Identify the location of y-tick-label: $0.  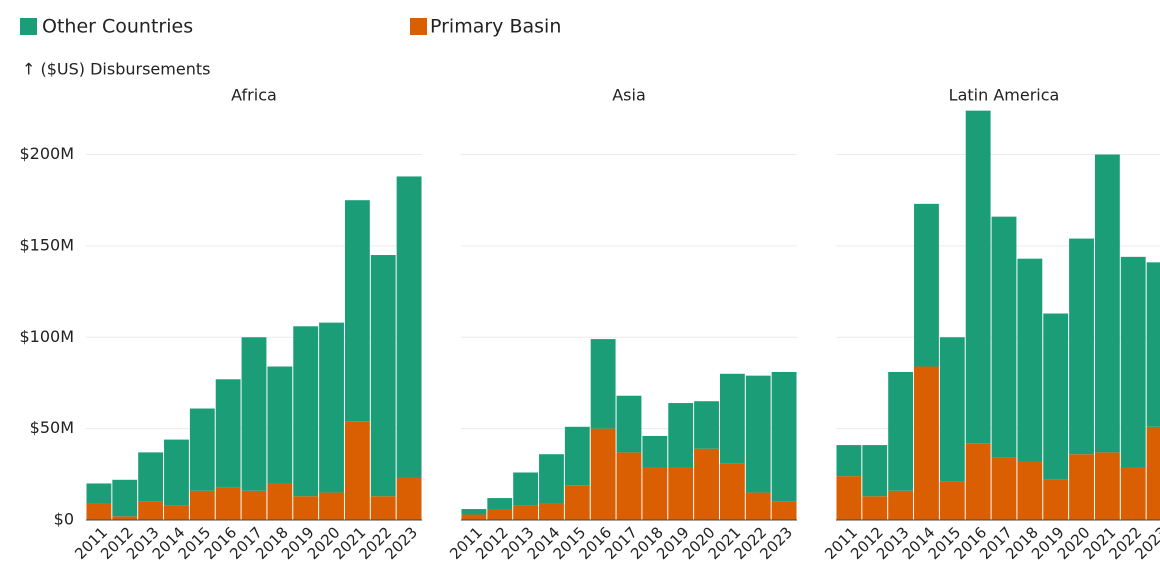
(64, 519).